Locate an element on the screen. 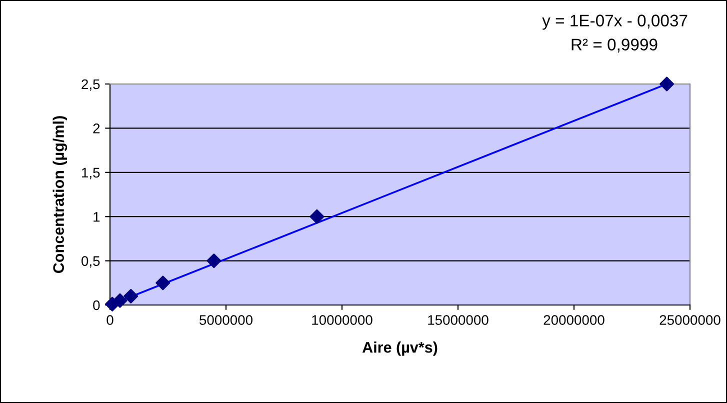 Image resolution: width=727 pixels, height=403 pixels. y-tick-label: 0,5 is located at coordinates (91, 262).